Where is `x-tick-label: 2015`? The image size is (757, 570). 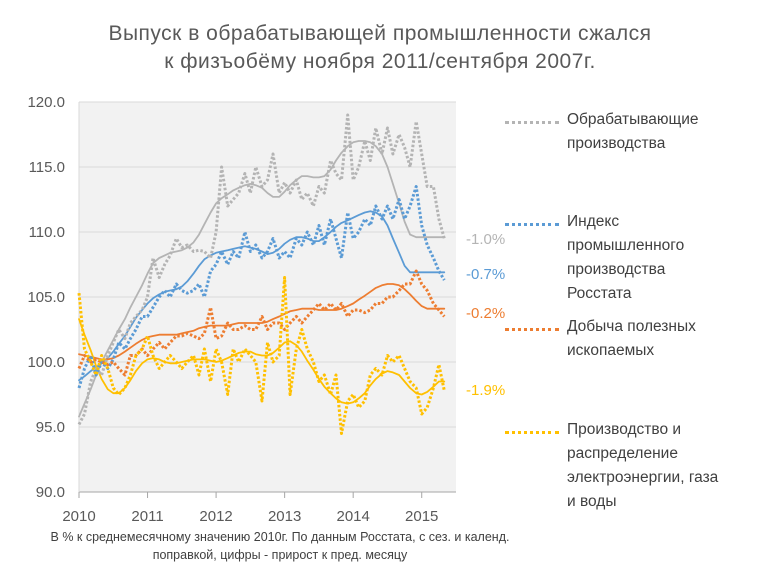
x-tick-label: 2015 is located at coordinates (421, 516).